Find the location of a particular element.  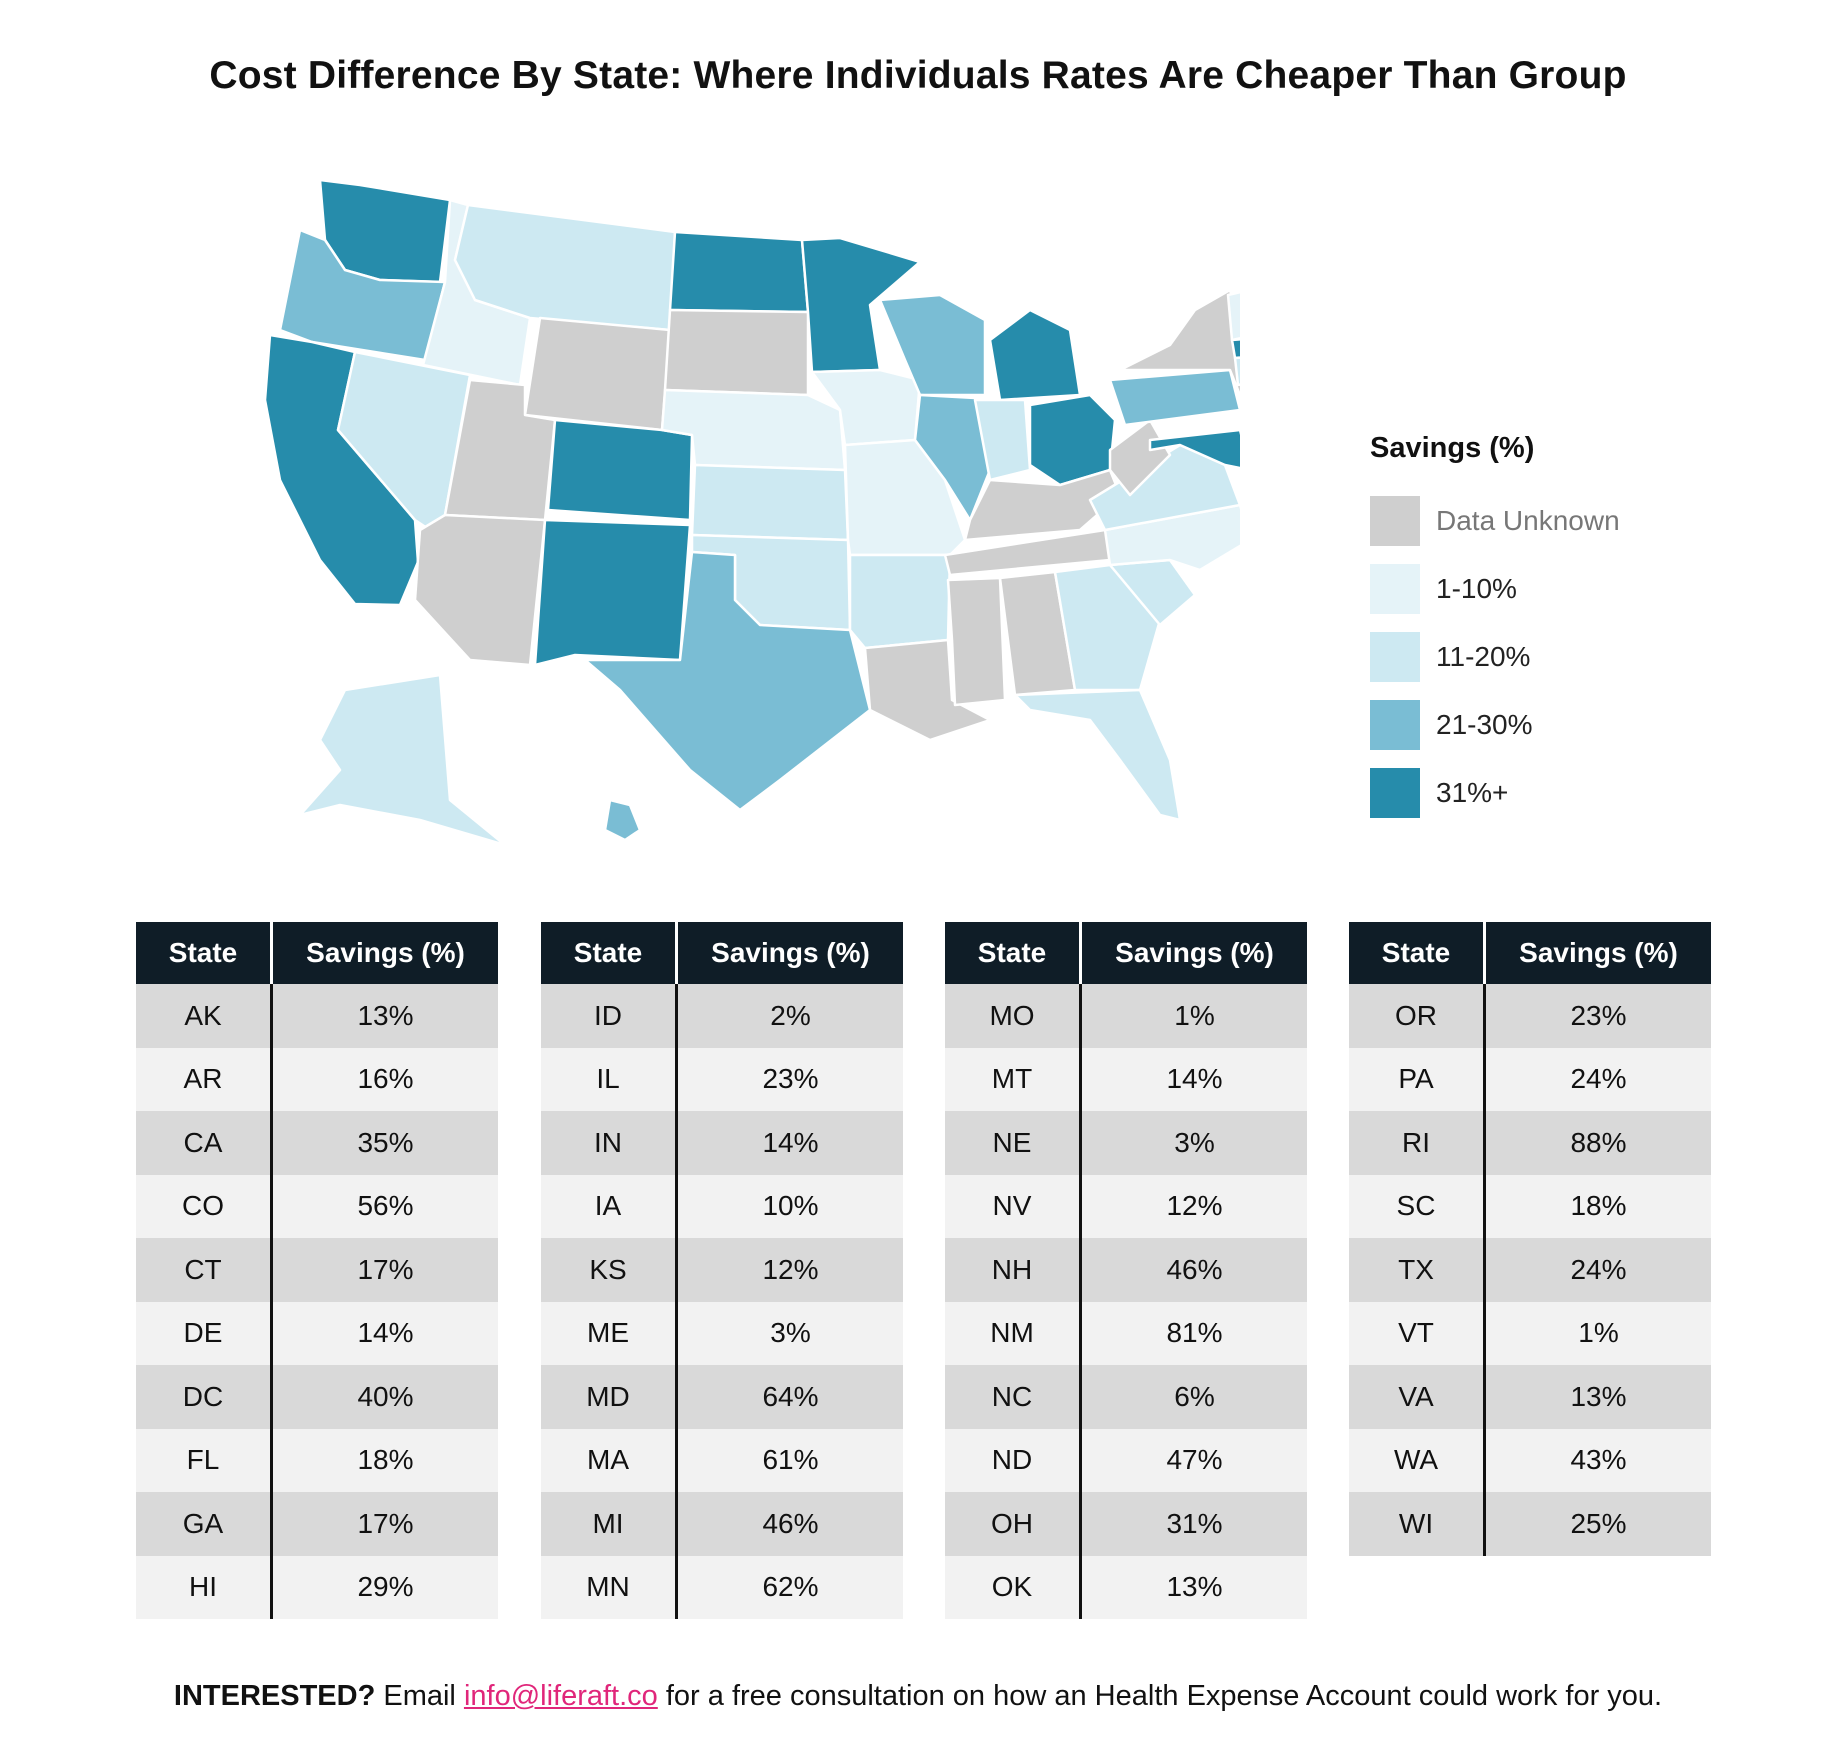

state-cell: SC is located at coordinates (1417, 1206).